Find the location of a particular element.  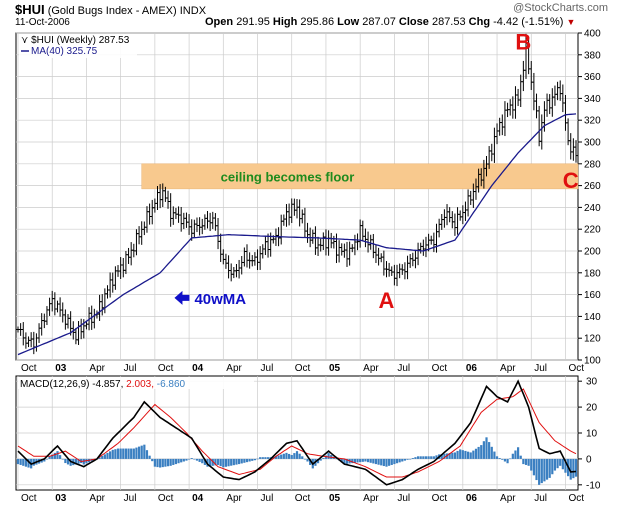

macd-legend: MACD(12,26,9) -4.857, 2.003, -6.860 is located at coordinates (103, 384).